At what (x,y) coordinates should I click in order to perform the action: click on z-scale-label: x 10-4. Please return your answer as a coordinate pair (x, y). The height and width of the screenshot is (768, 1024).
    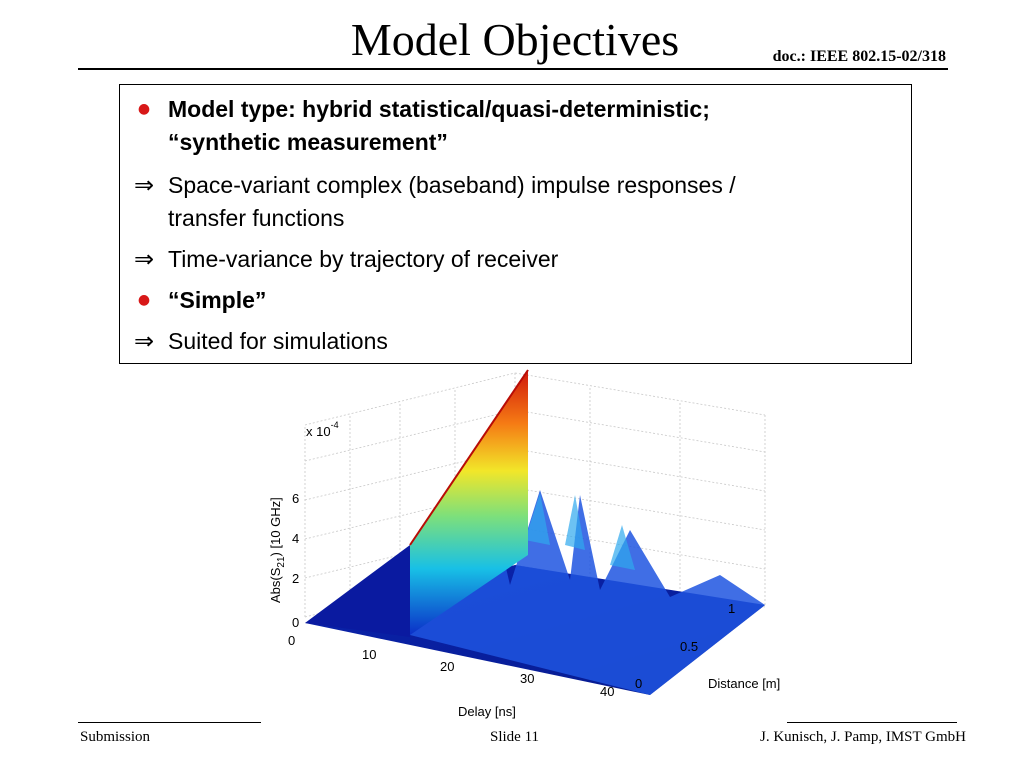
    Looking at the image, I should click on (322, 429).